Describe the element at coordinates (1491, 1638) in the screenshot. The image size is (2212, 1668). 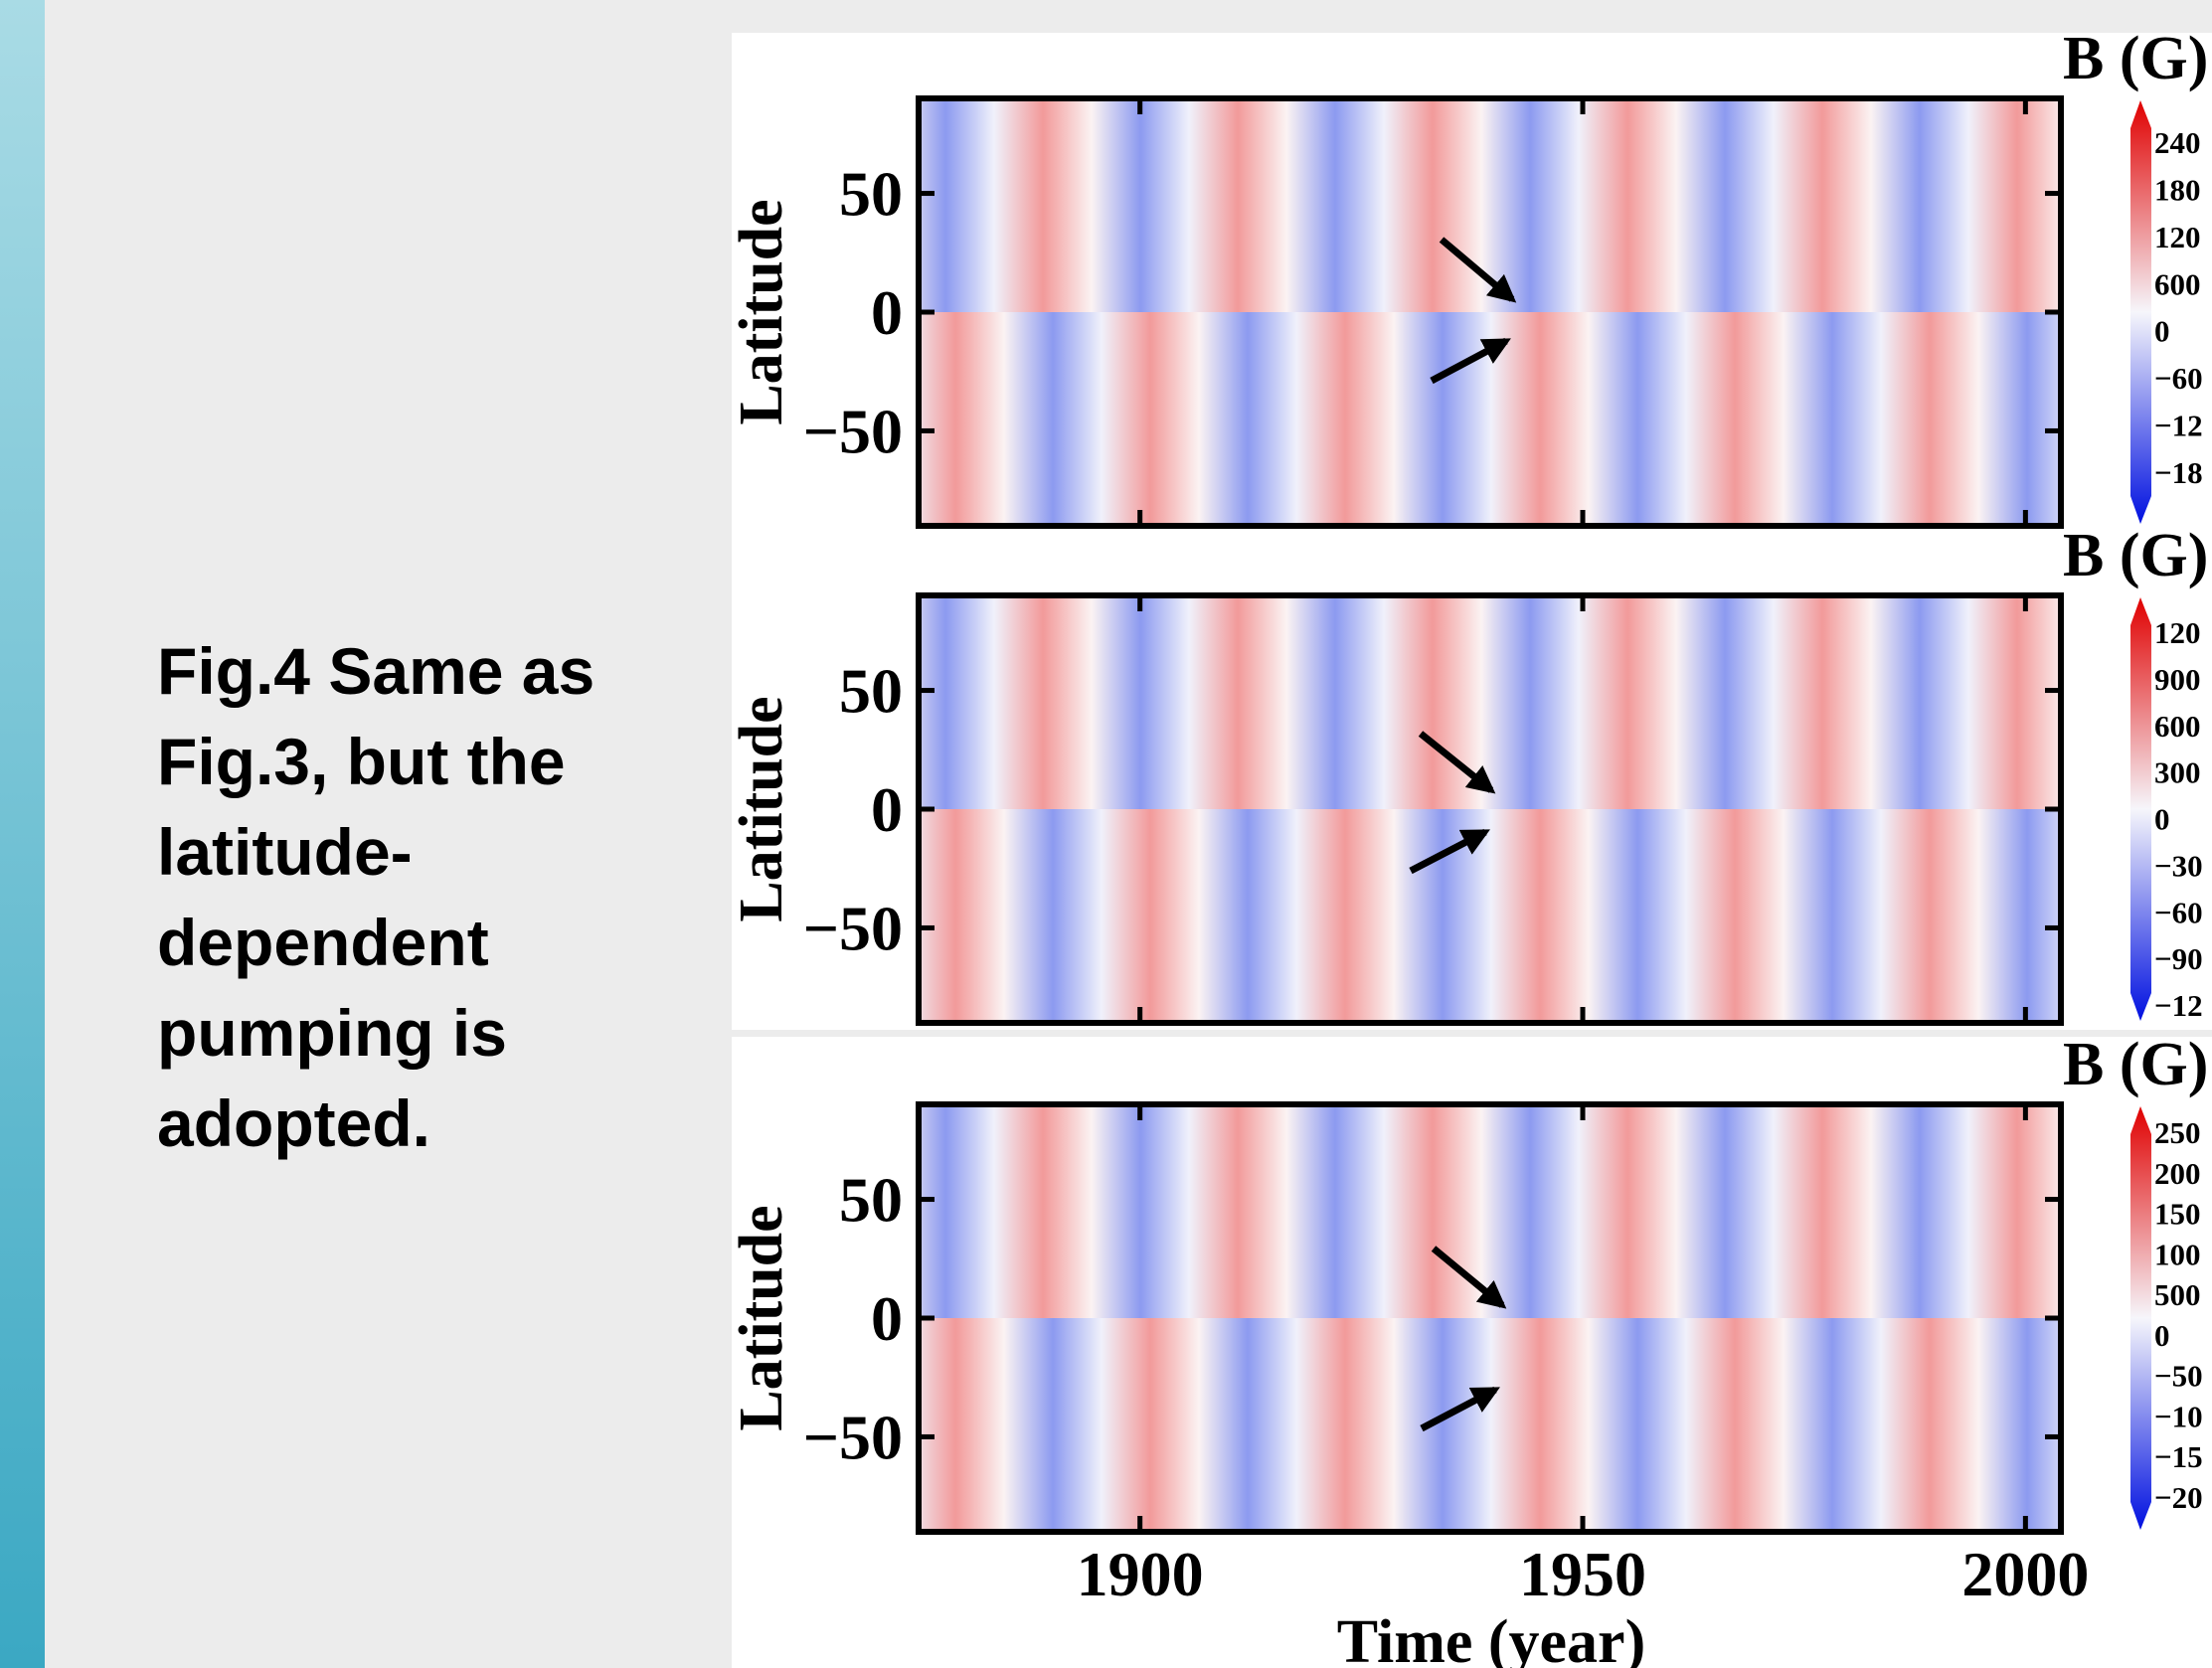
I see `x-axis-label: Time (year)` at that location.